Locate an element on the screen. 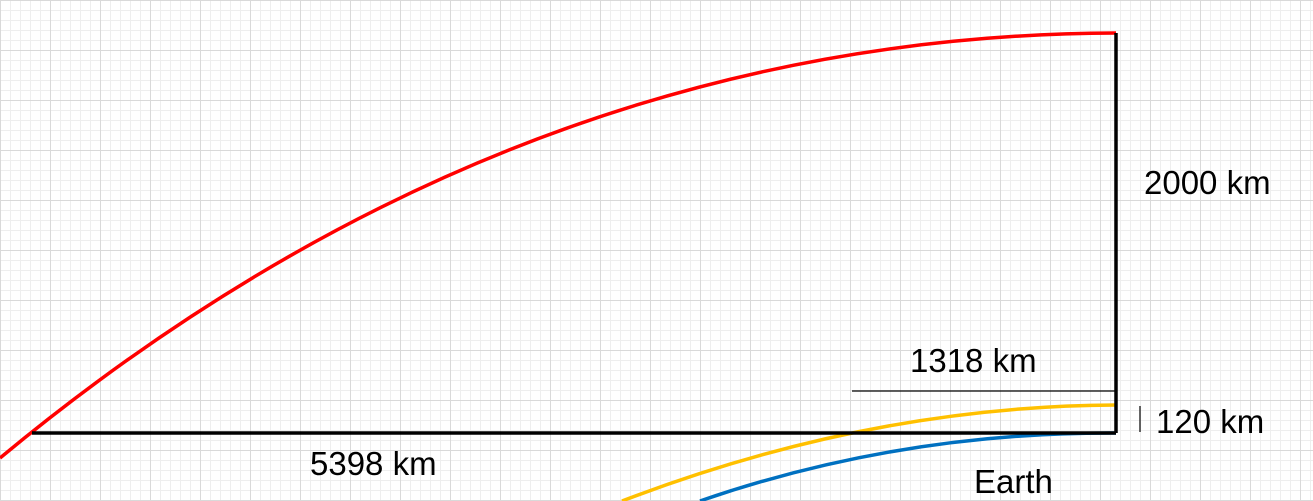 The height and width of the screenshot is (501, 1313). horizon-distance-low-label: 1318 km is located at coordinates (973, 360).